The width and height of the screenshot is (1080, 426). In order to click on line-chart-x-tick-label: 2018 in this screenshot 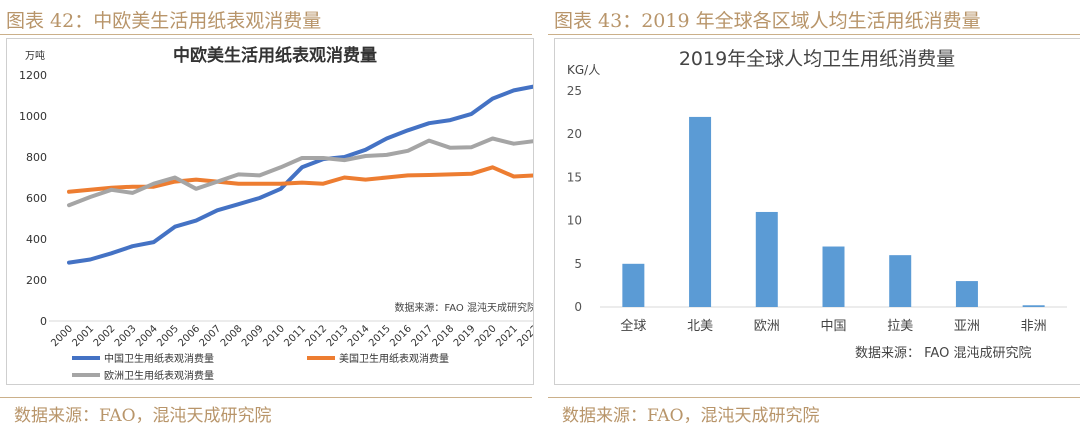, I will do `click(444, 336)`.